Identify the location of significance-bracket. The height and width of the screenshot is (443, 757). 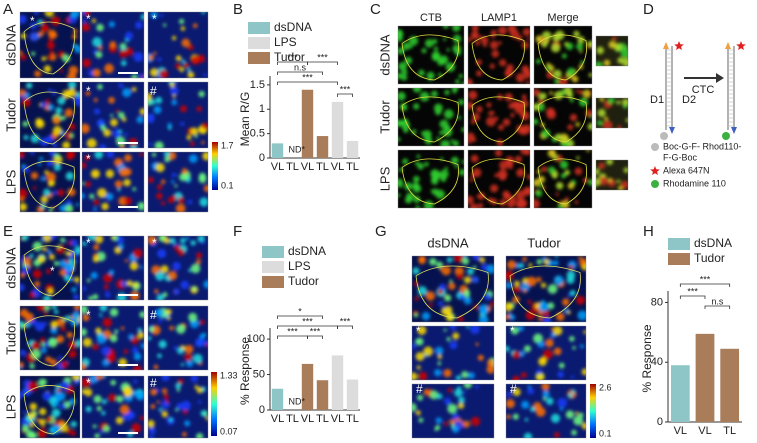
(307, 83).